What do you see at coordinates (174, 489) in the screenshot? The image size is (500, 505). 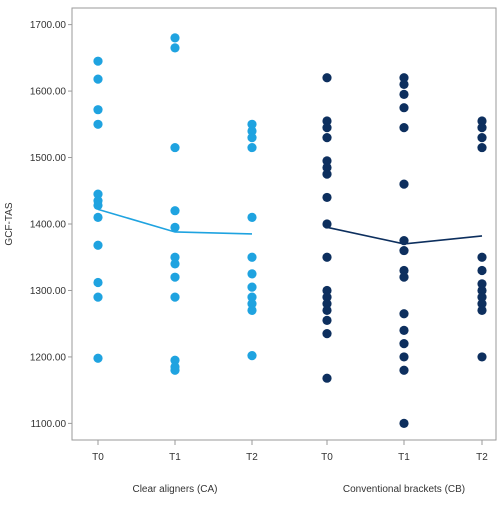 I see `group-label: Clear aligners (CA)` at bounding box center [174, 489].